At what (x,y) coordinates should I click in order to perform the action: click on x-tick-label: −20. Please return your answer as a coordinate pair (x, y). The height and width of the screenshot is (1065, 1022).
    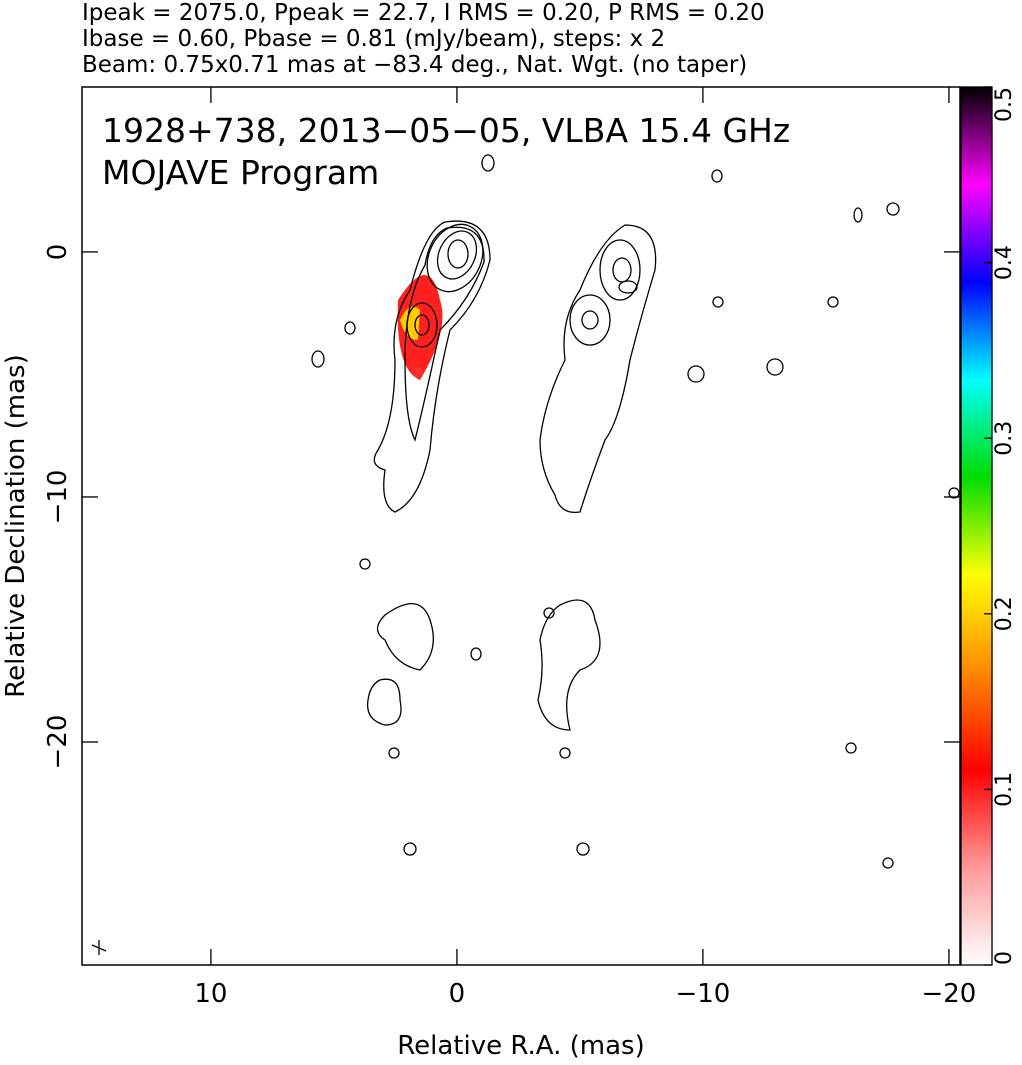
    Looking at the image, I should click on (948, 994).